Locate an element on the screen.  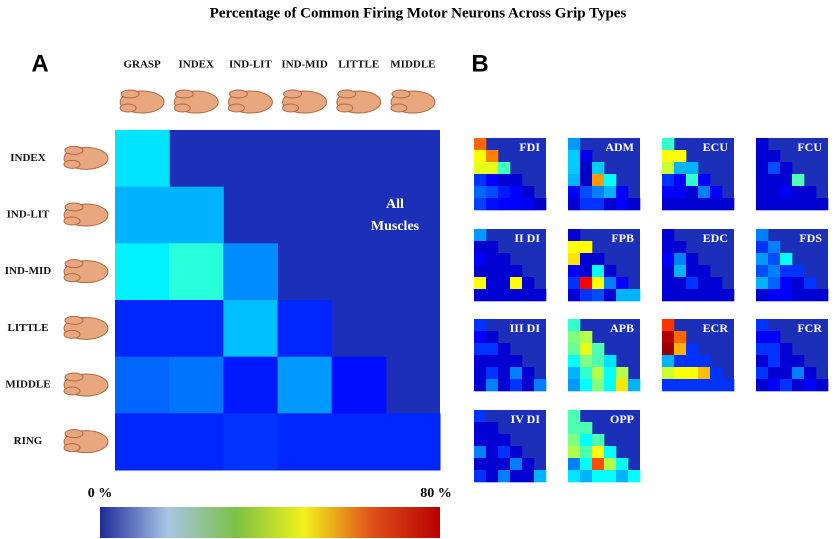
row-label: LITTLE is located at coordinates (28, 328).